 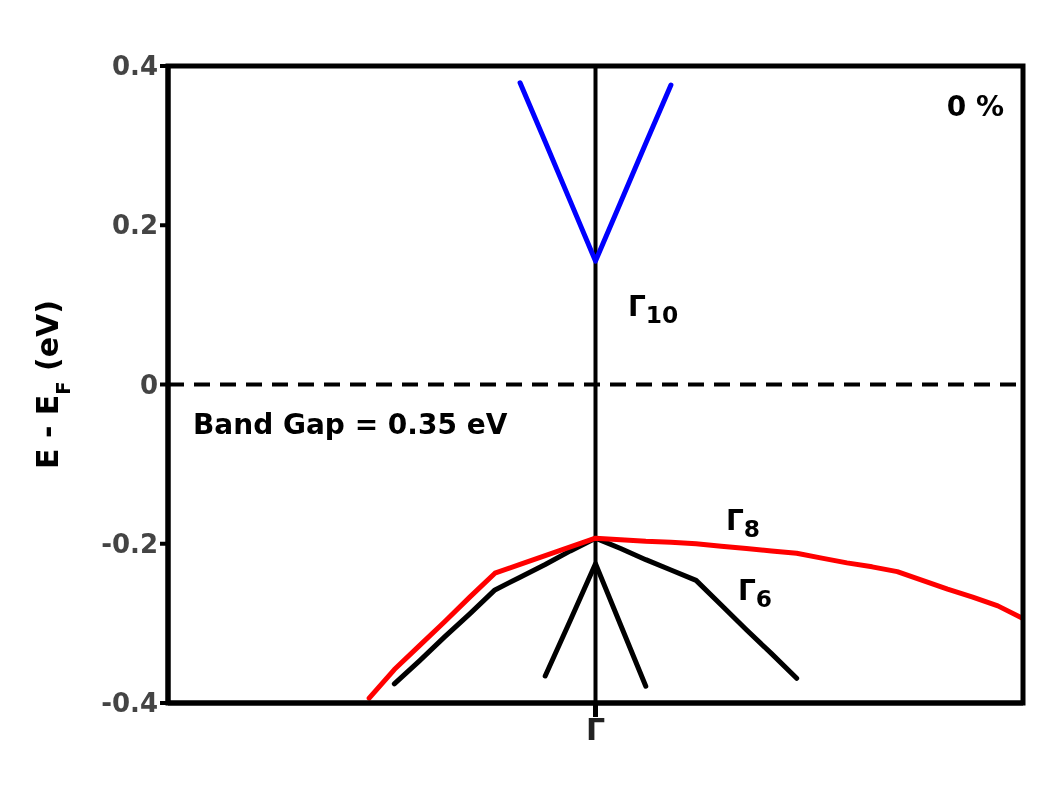 I want to click on annotation: Γ$_{6}$, so click(x=755, y=593).